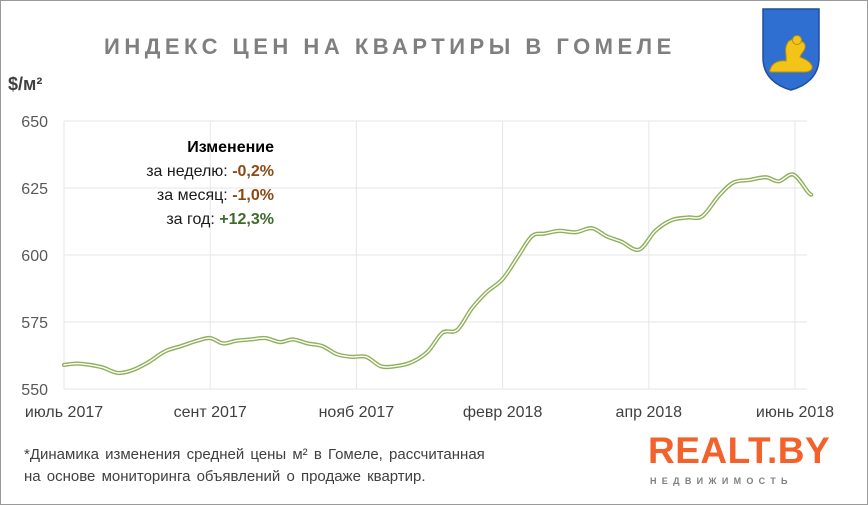 This screenshot has height=505, width=868. What do you see at coordinates (357, 412) in the screenshot?
I see `x-tick-label: нояб 2017` at bounding box center [357, 412].